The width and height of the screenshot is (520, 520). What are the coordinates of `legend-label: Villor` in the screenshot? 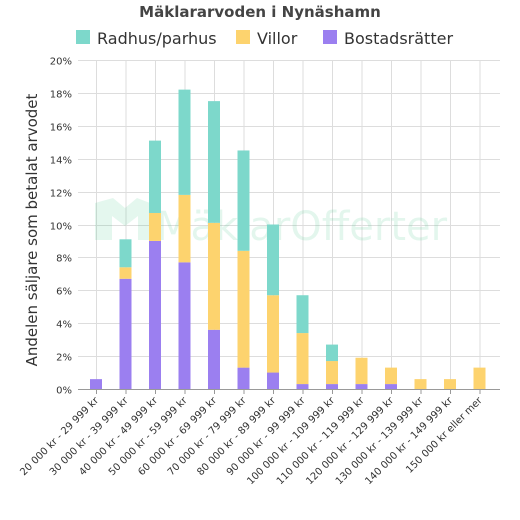 It's located at (277, 38).